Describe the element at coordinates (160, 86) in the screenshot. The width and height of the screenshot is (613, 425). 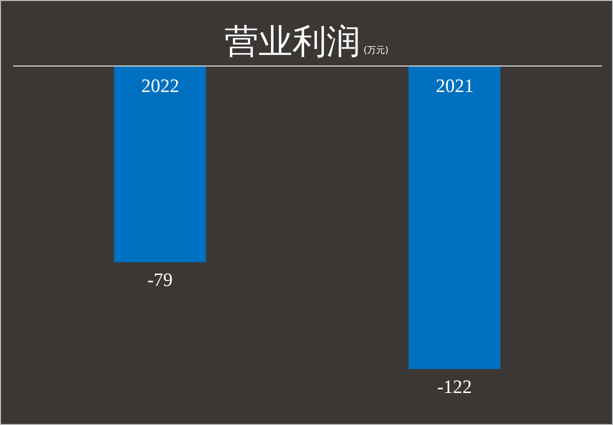
I see `x-tick-label: 2022` at that location.